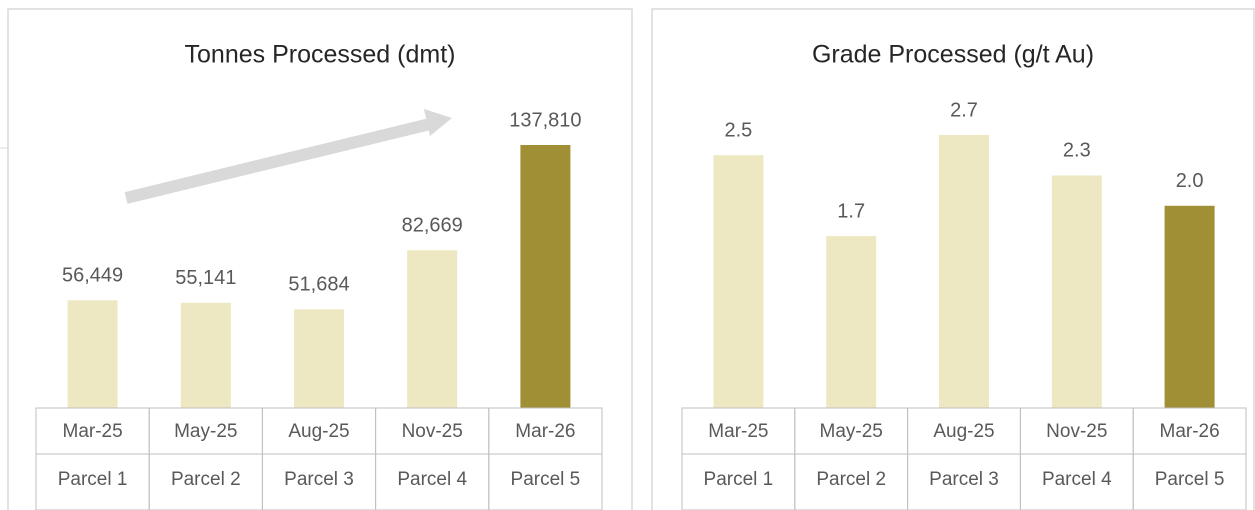 Image resolution: width=1255 pixels, height=510 pixels. I want to click on chart-title: Grade Processed (g/t Au), so click(953, 55).